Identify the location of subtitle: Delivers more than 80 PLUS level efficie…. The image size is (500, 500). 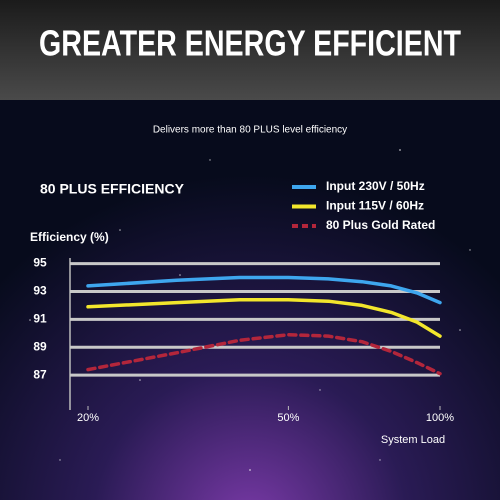
(250, 130).